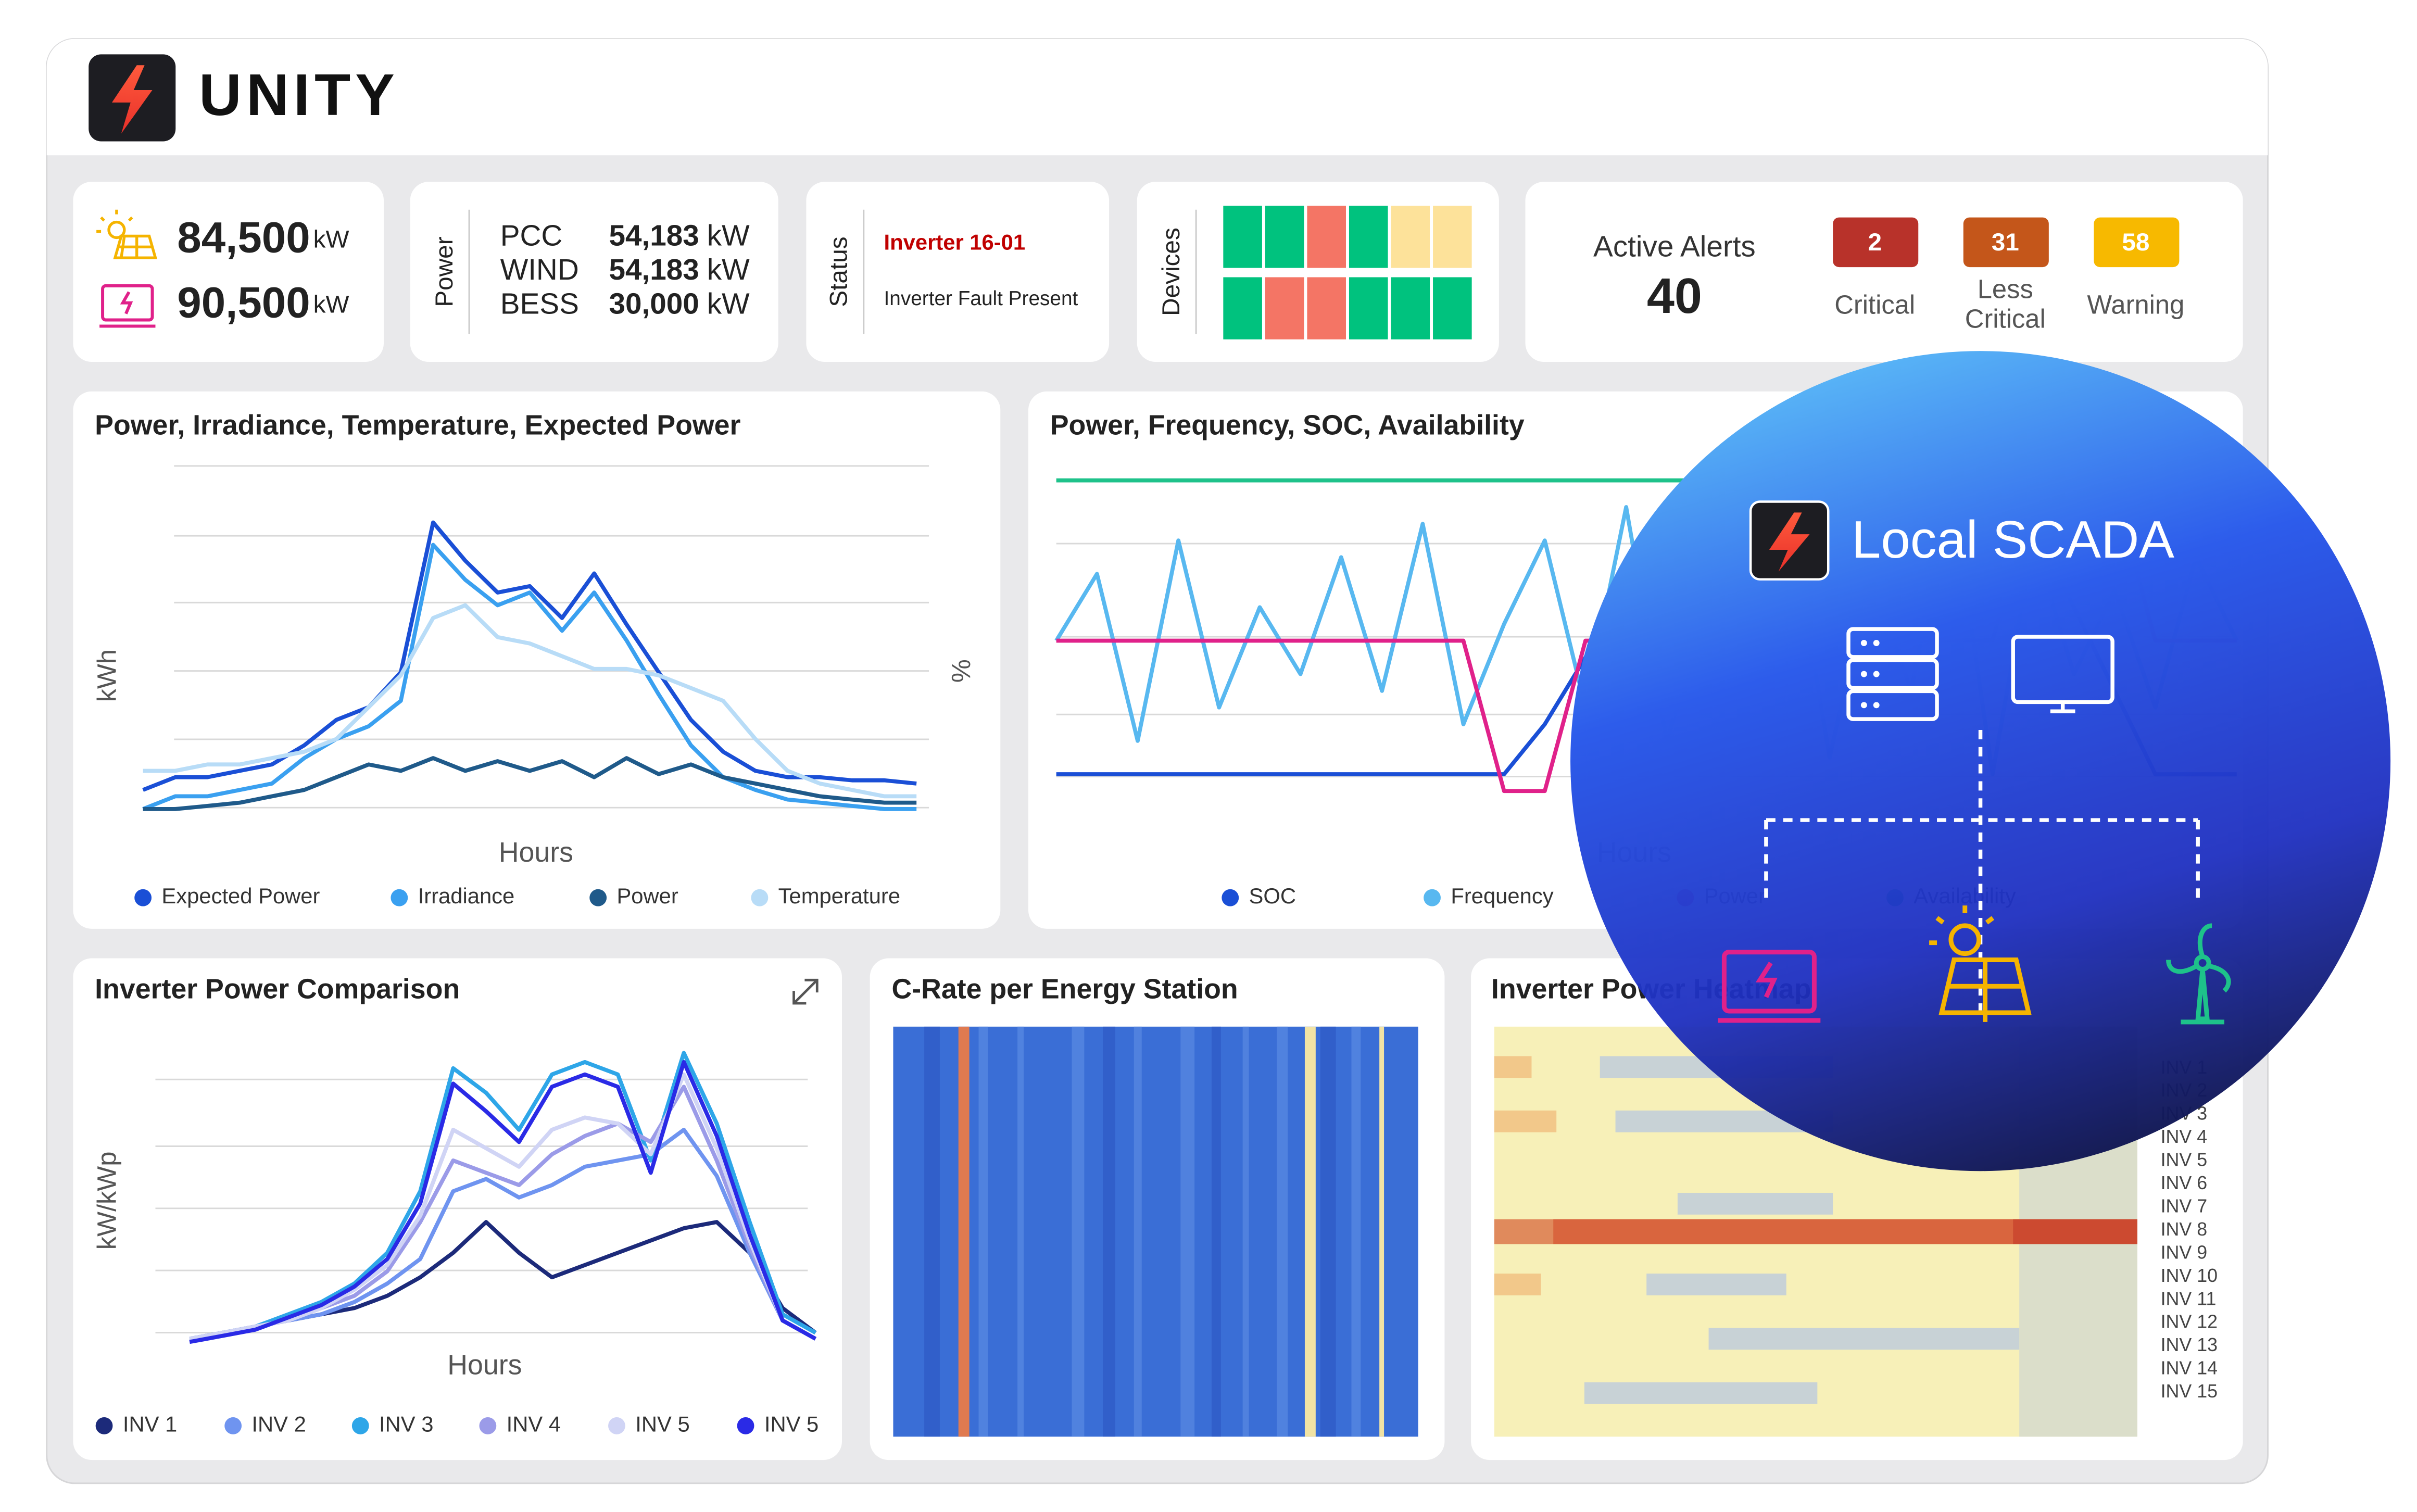 This screenshot has width=2417, height=1512. What do you see at coordinates (594, 272) in the screenshot?
I see `power-card` at bounding box center [594, 272].